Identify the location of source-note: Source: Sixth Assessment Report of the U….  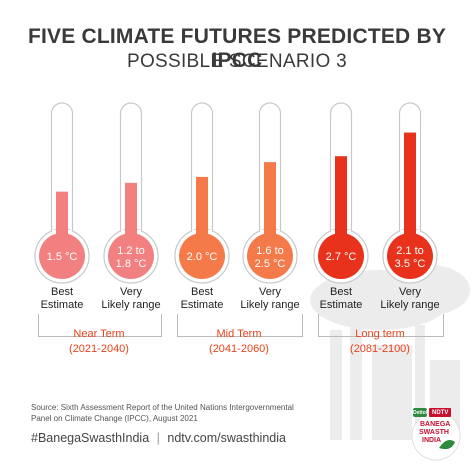
(162, 413).